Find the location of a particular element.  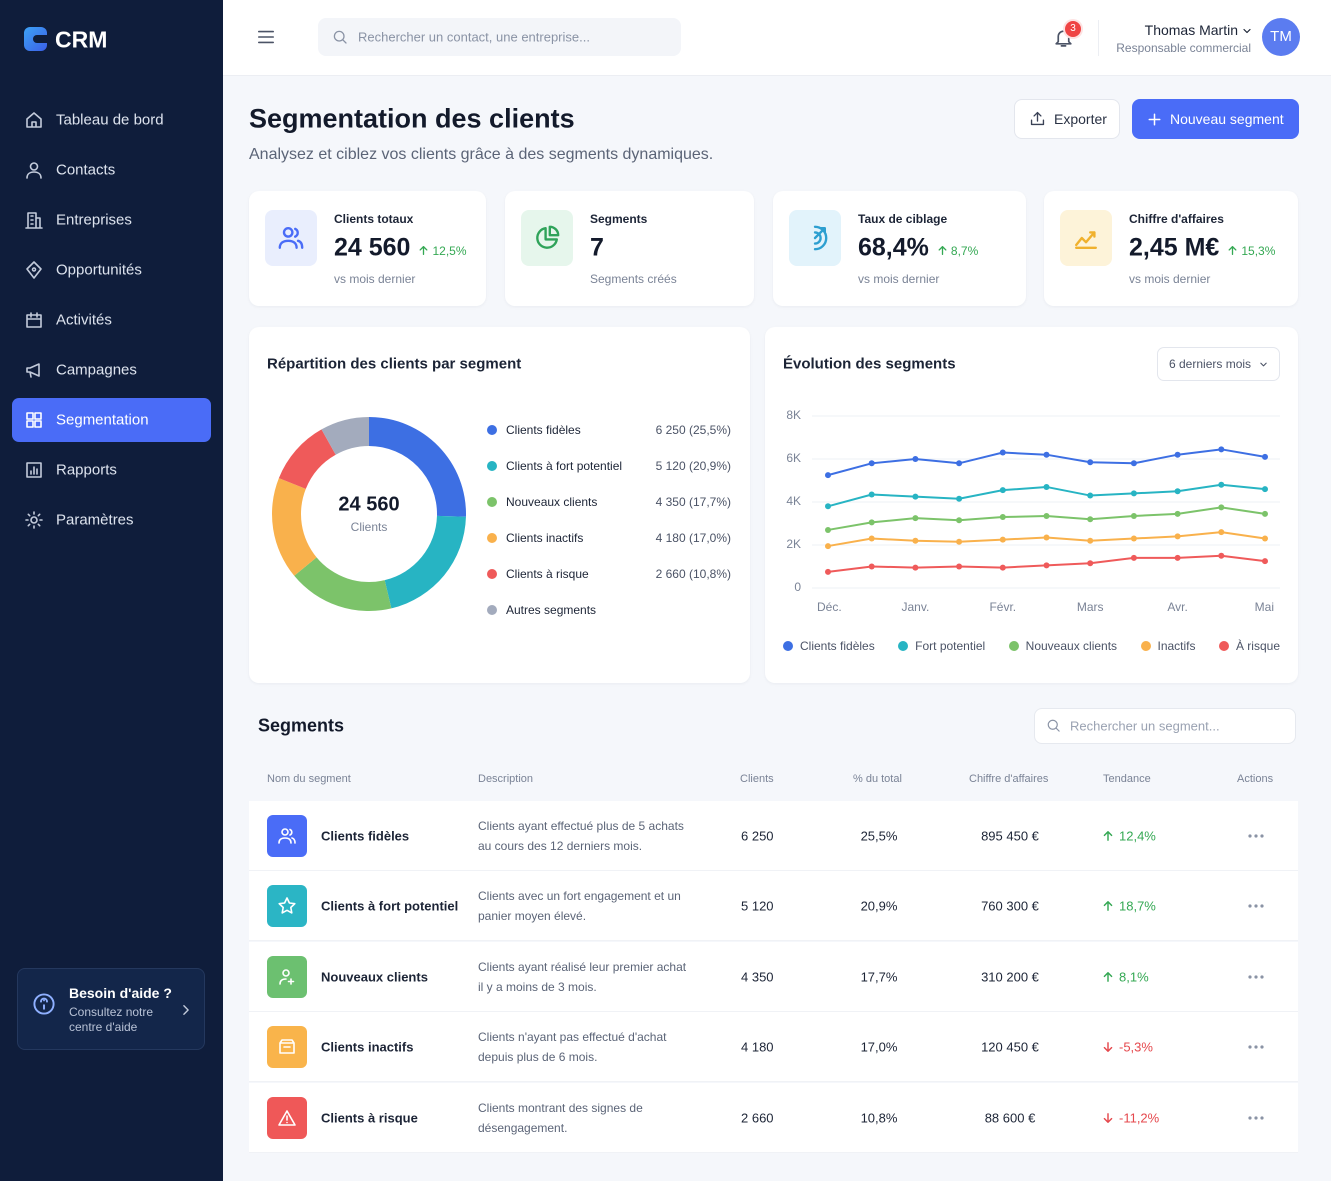

page-title: Segmentation des clients is located at coordinates (412, 118).